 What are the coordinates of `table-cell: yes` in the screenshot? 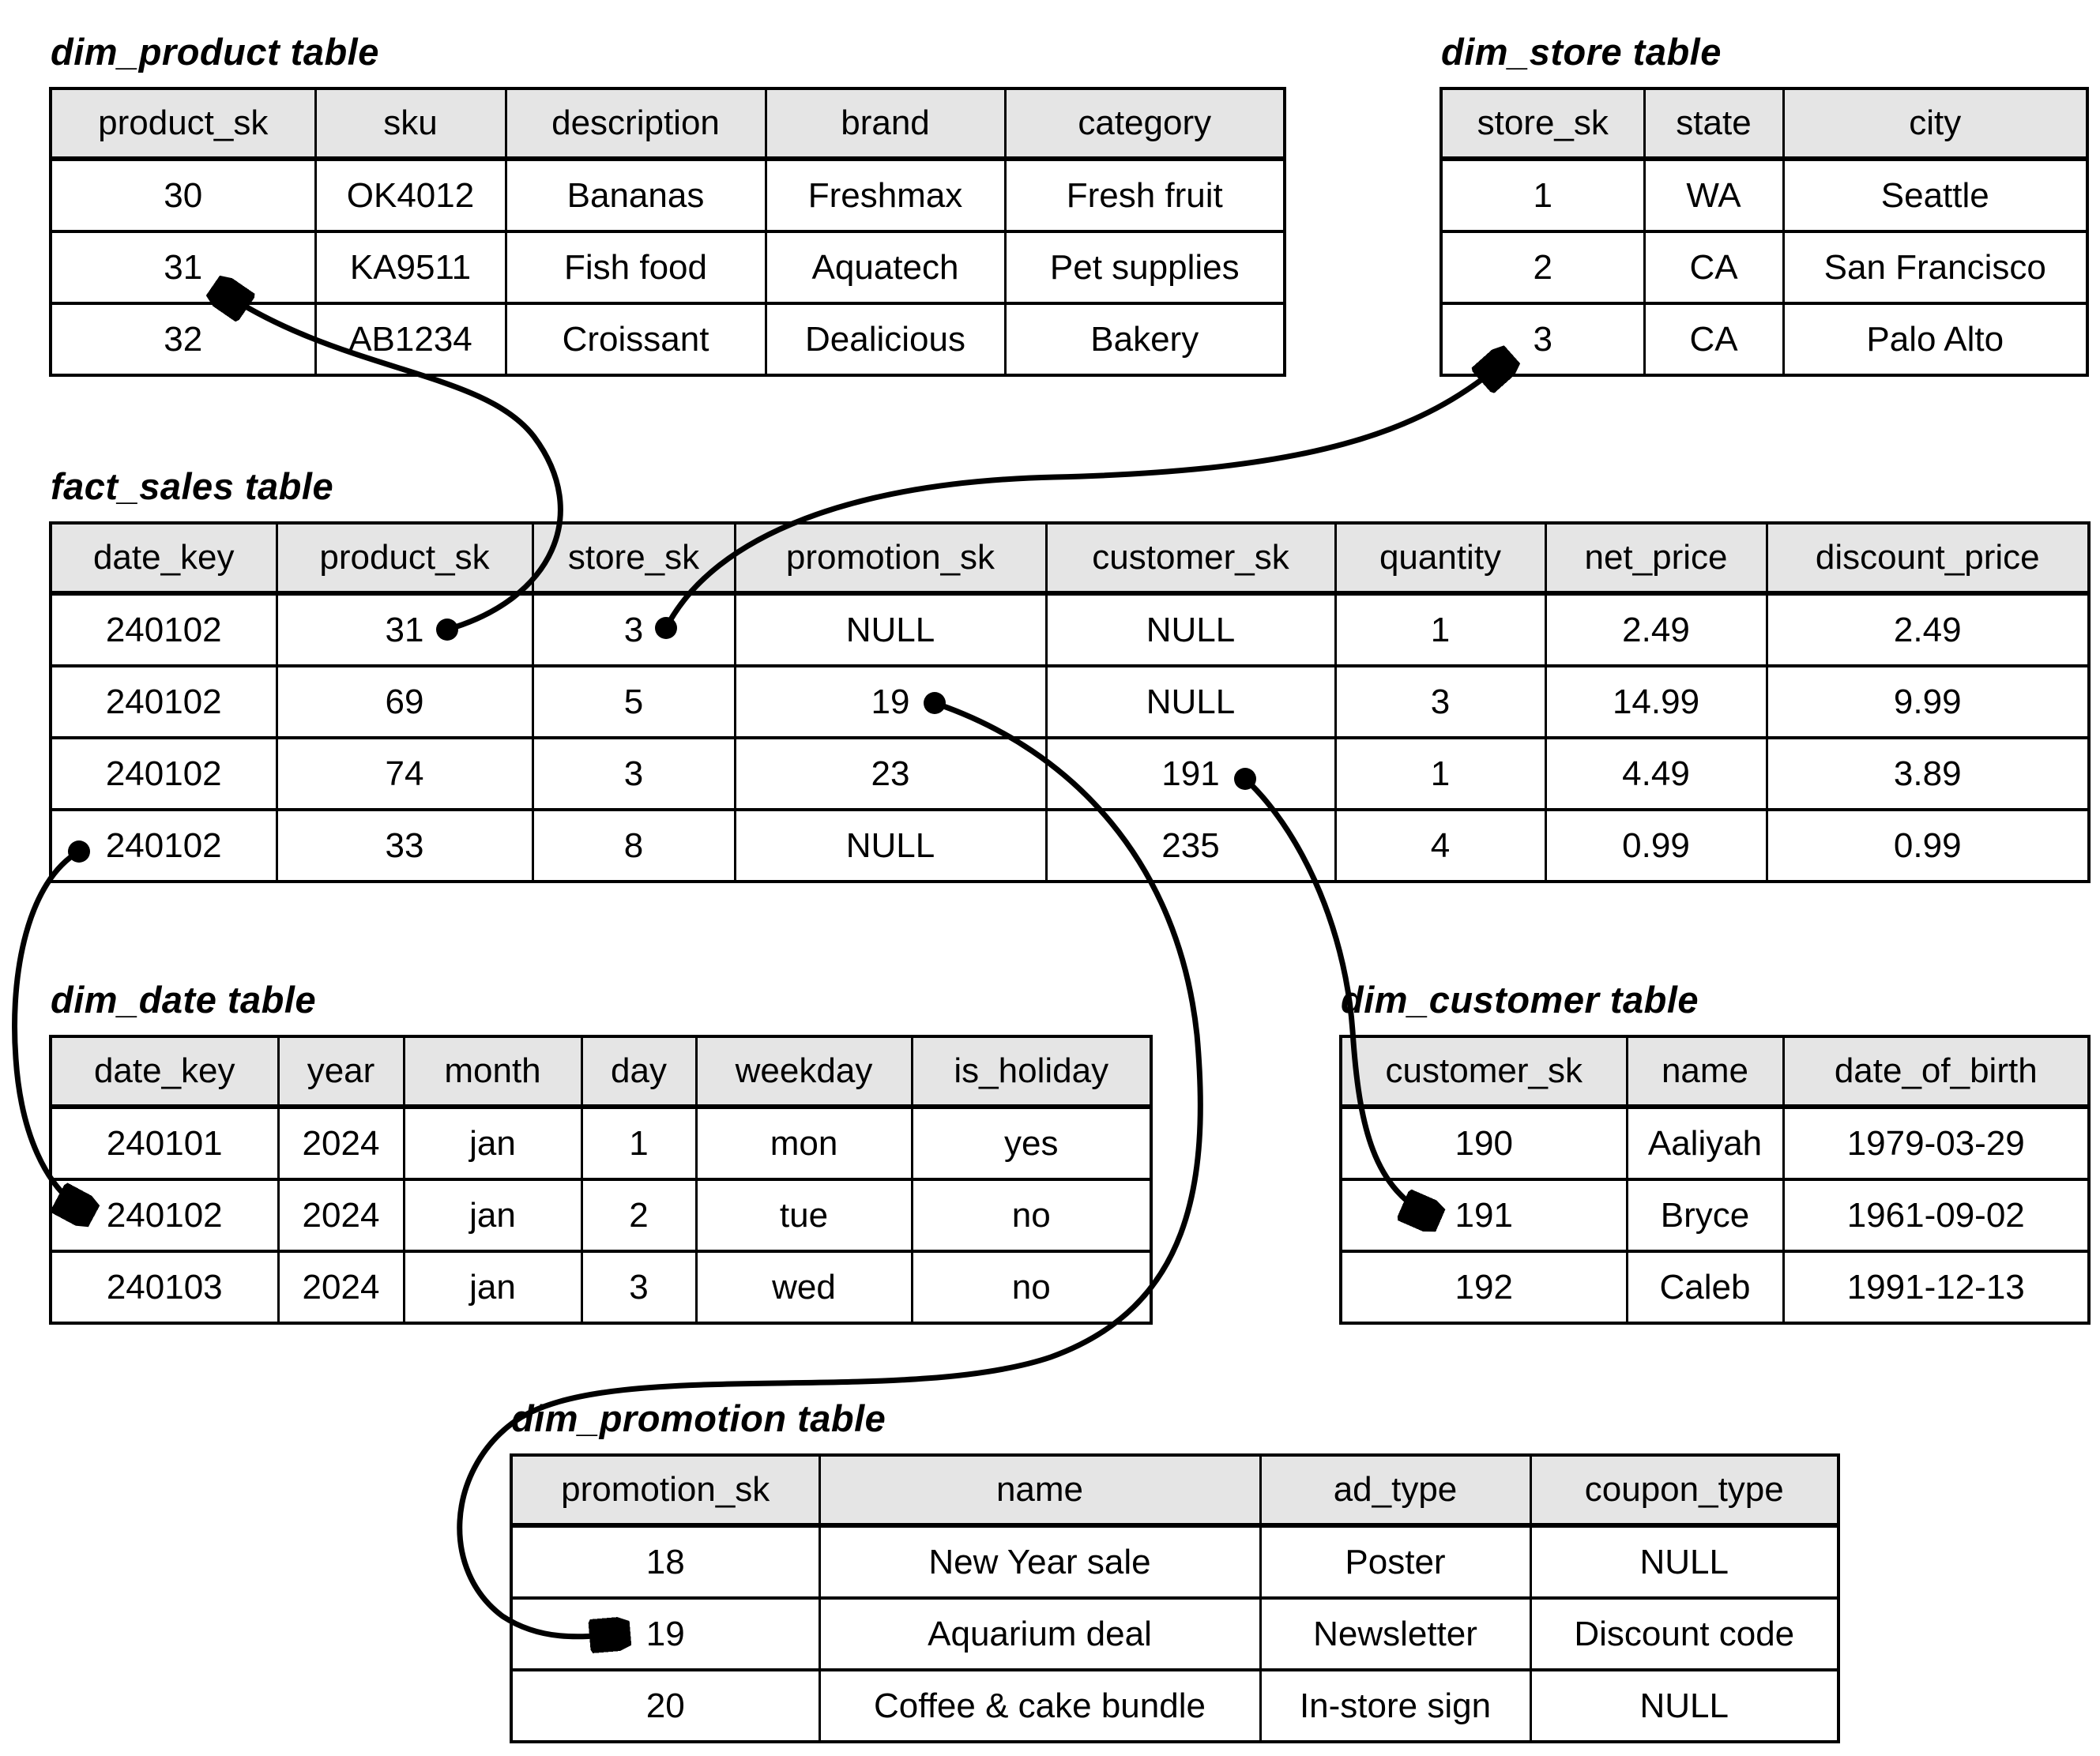 It's located at (1032, 1143).